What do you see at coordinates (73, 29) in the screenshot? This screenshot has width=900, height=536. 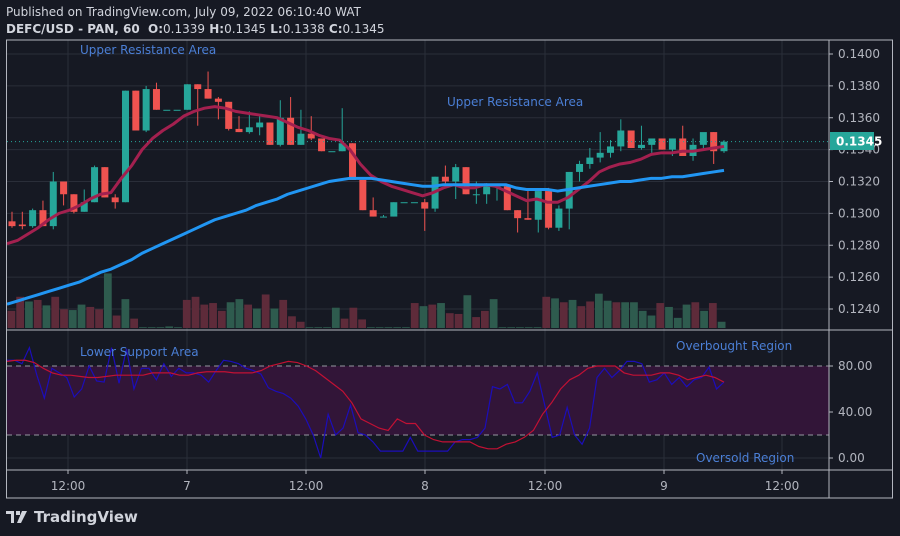 I see `symbol-name: DEFC/USD - PAN, 60` at bounding box center [73, 29].